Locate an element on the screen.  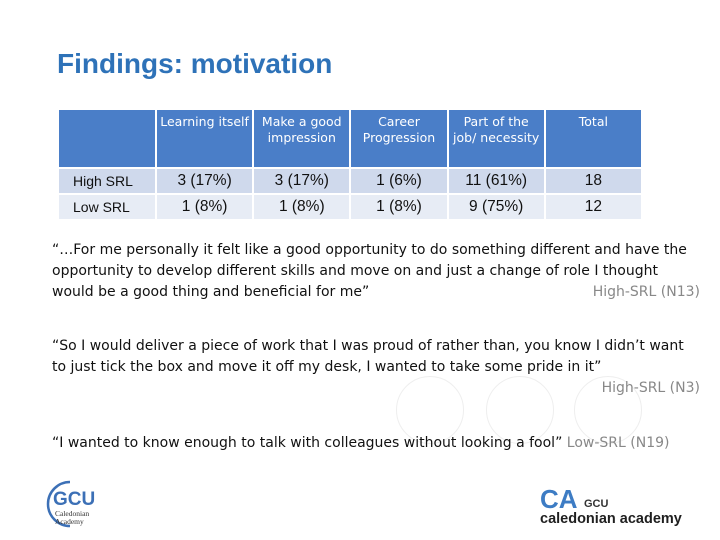
header-total: Total is located at coordinates (593, 138).